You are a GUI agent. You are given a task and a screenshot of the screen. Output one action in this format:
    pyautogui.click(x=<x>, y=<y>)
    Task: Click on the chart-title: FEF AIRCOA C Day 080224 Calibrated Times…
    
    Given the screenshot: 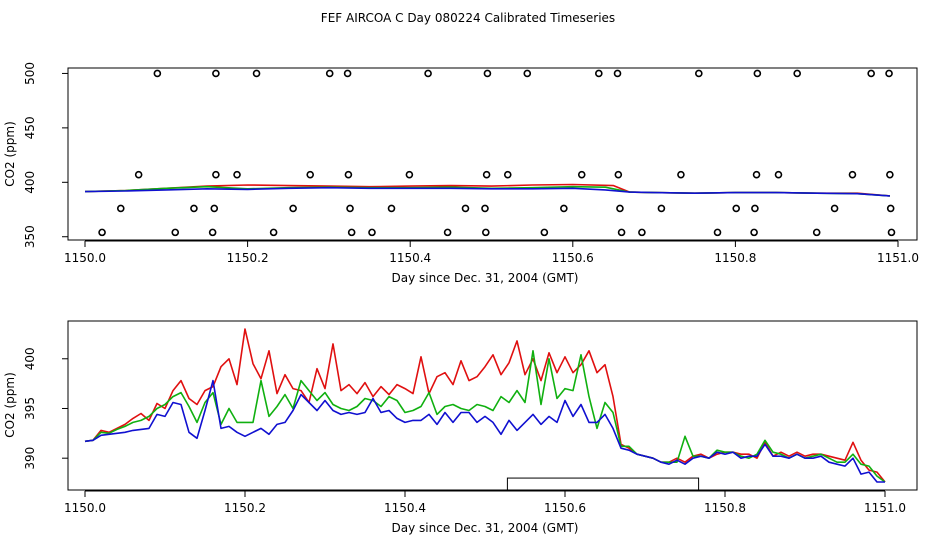 What is the action you would take?
    pyautogui.click(x=468, y=18)
    